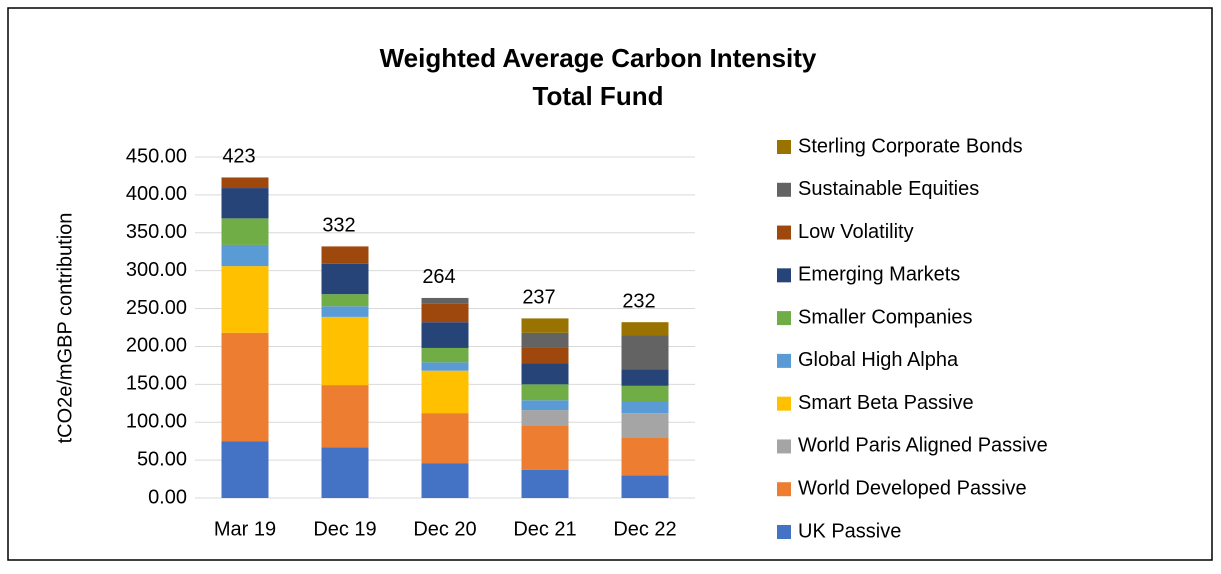 The image size is (1221, 574). I want to click on legend-label: Smaller Companies, so click(885, 317).